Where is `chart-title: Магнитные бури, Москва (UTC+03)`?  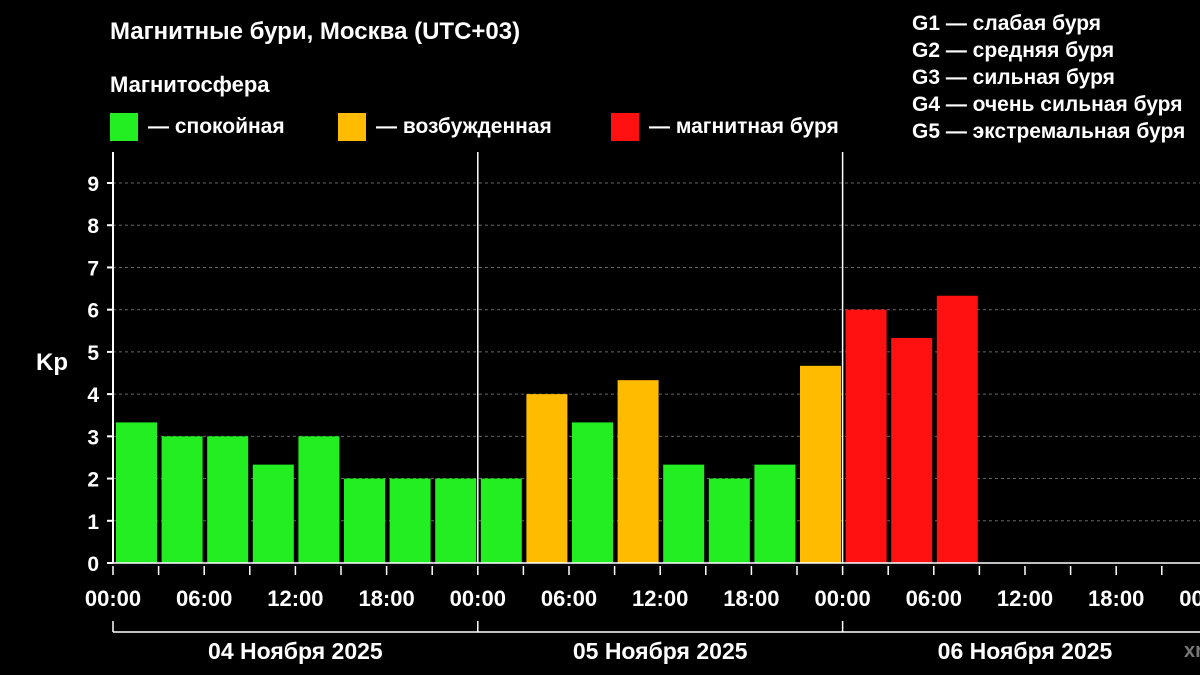
chart-title: Магнитные бури, Москва (UTC+03) is located at coordinates (315, 31).